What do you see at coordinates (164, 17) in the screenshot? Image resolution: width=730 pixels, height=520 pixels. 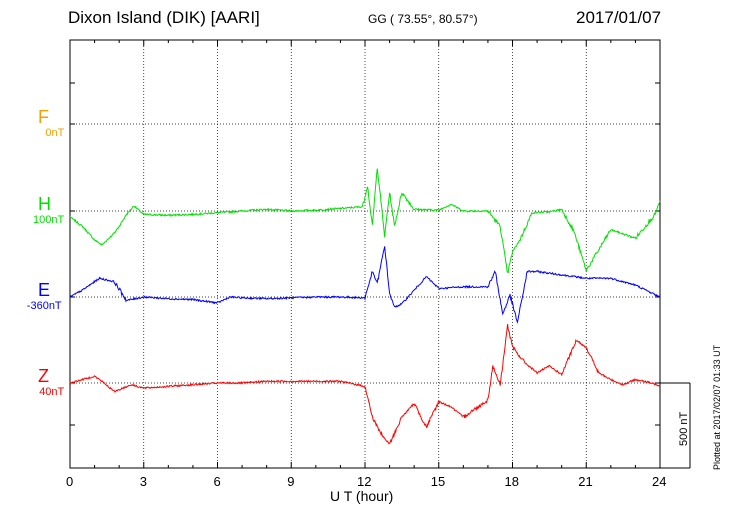 I see `station-title: Dixon Island (DIK) [AARI]` at bounding box center [164, 17].